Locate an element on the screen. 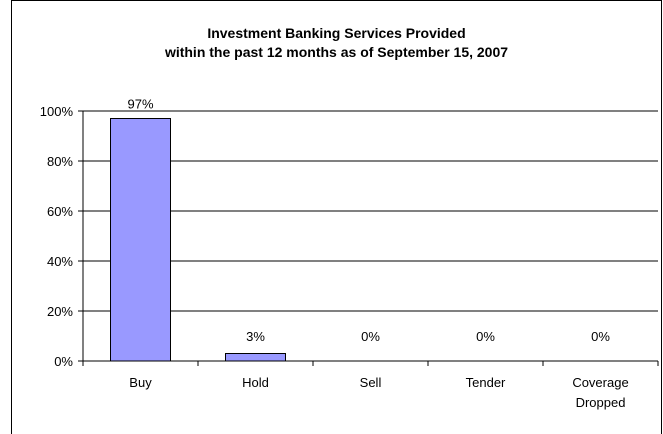 This screenshot has height=434, width=663. y-tick-label: 0% is located at coordinates (63, 361).